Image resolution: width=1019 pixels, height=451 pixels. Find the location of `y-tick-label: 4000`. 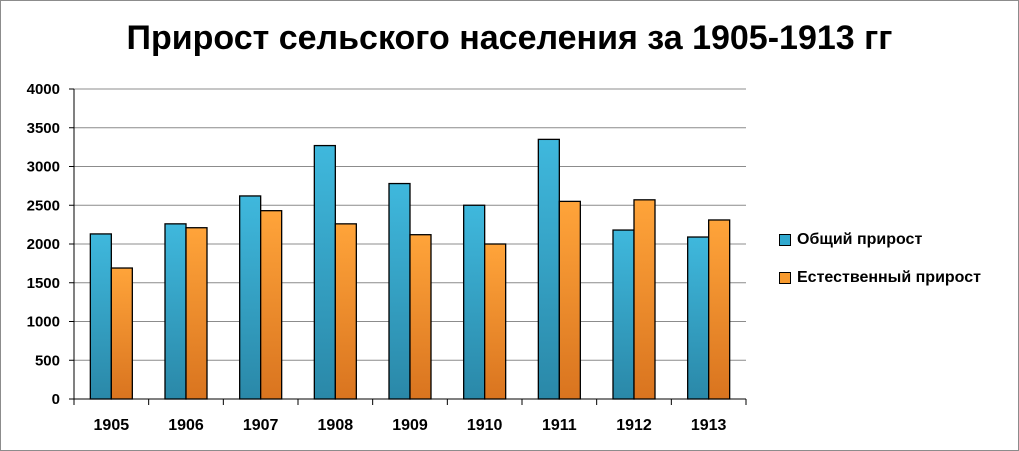

y-tick-label: 4000 is located at coordinates (43, 89).